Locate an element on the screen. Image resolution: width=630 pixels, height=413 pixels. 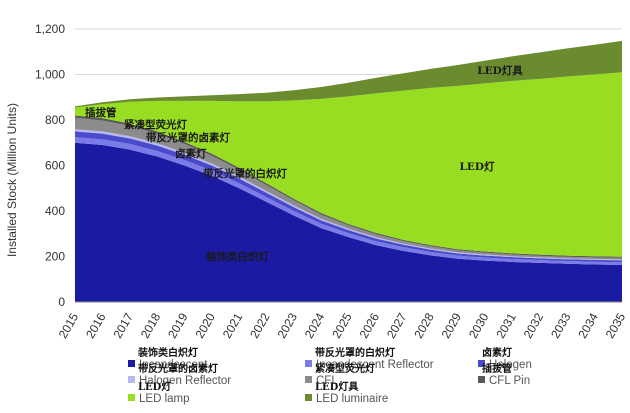
y-tick-label: 800 is located at coordinates (55, 120).